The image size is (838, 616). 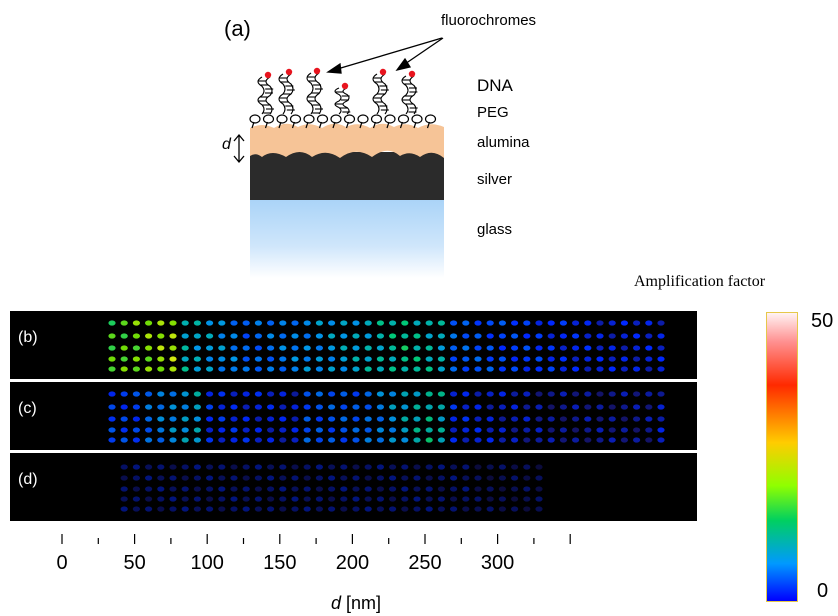 I want to click on fluorochromes-label: fluorochromes, so click(x=489, y=20).